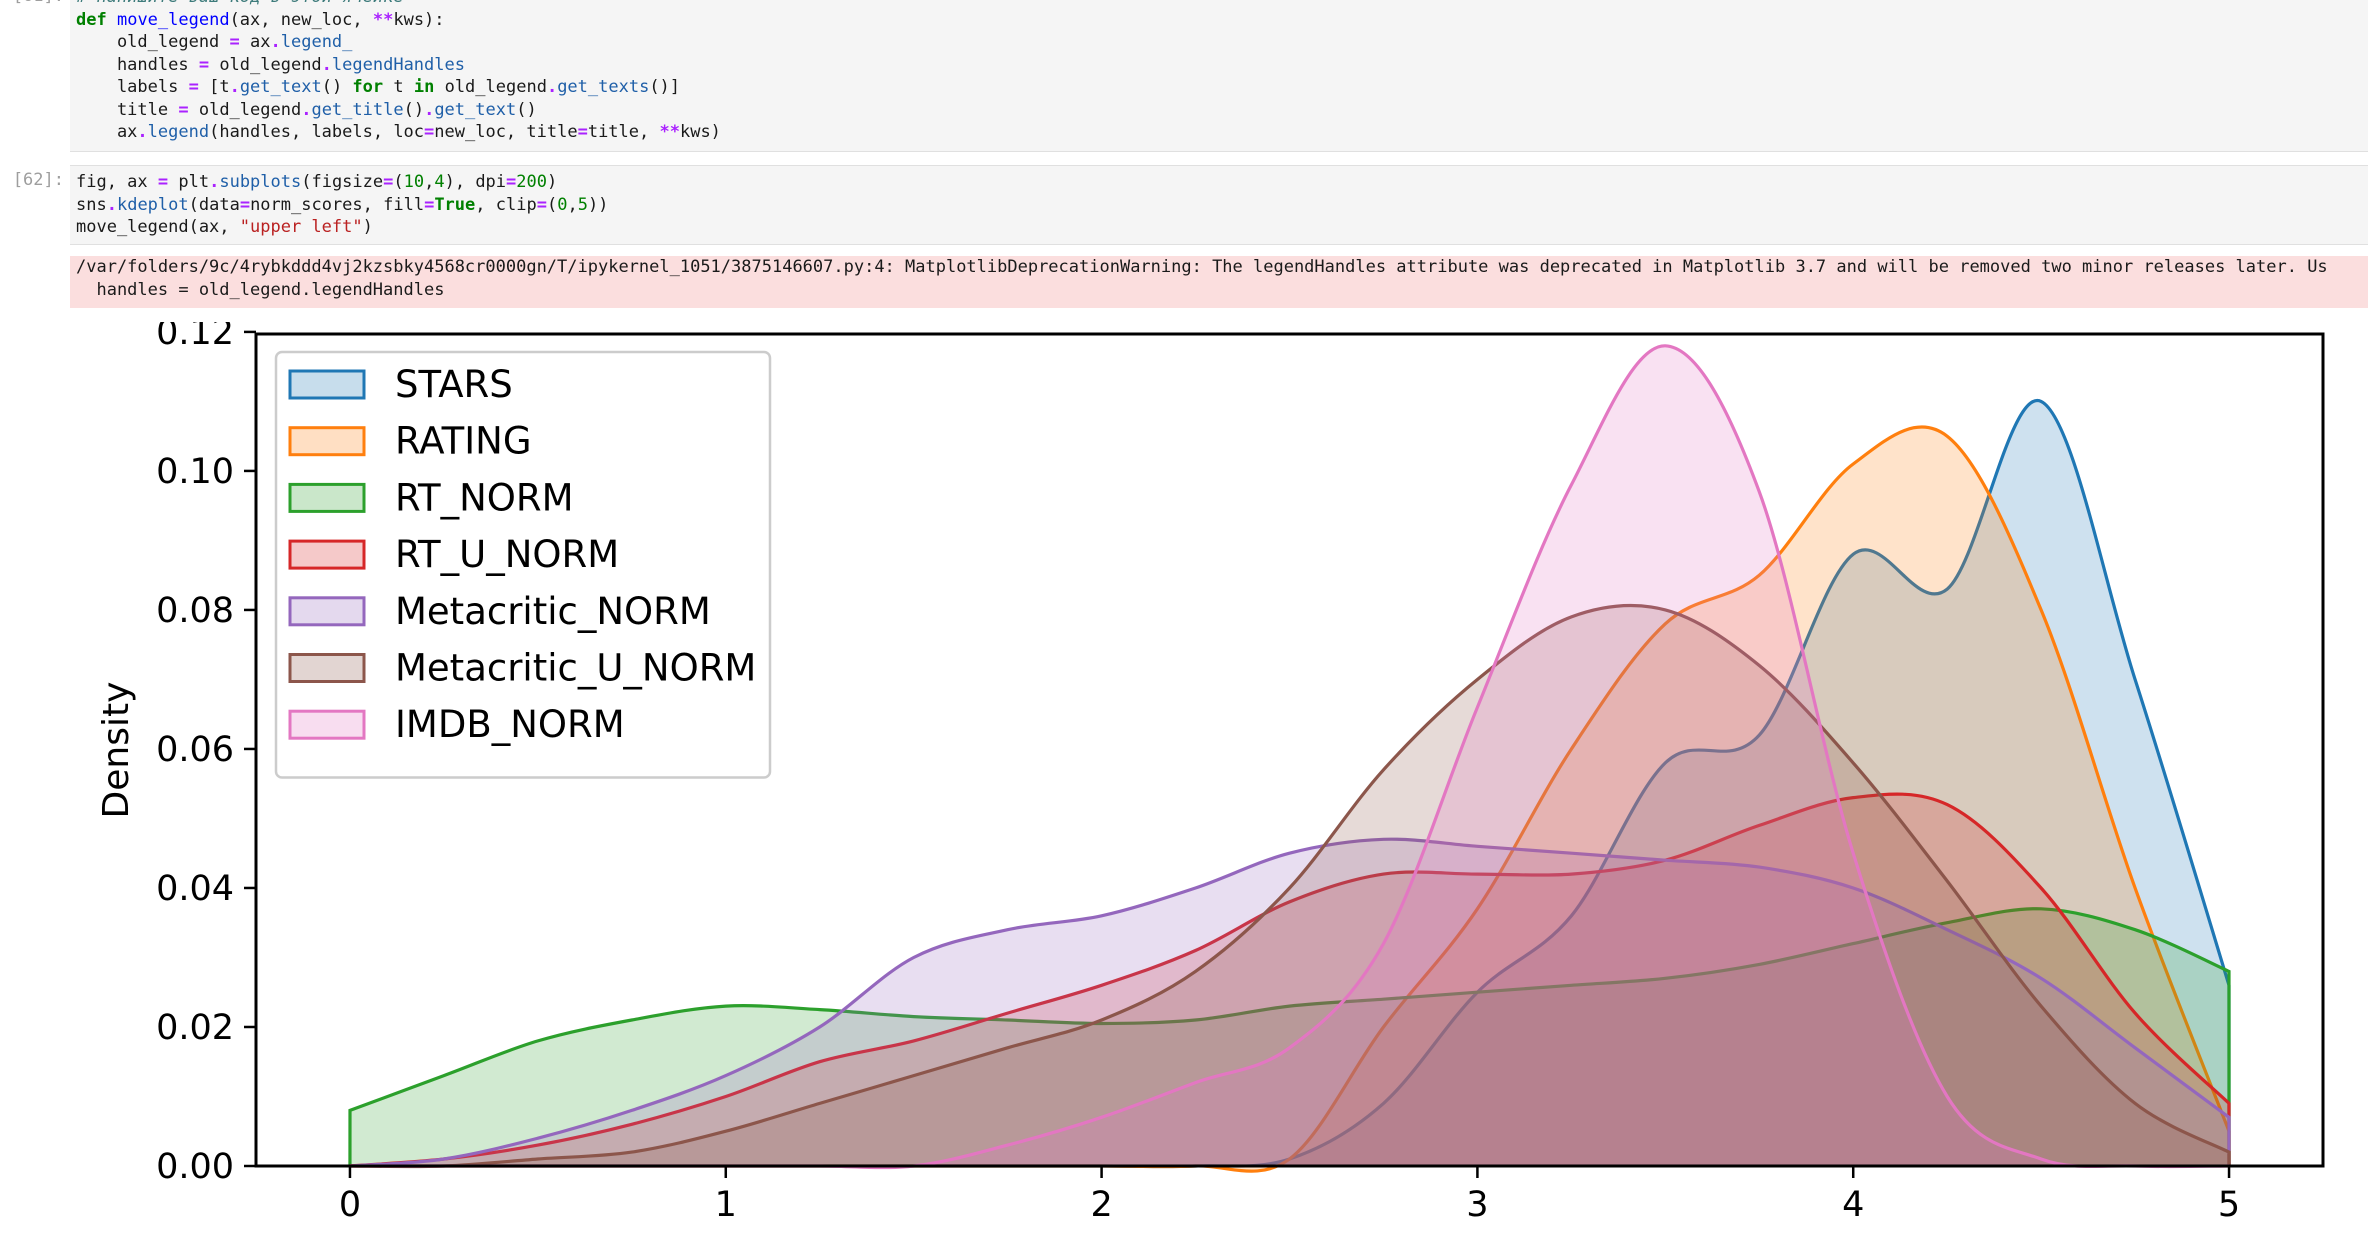 Image resolution: width=2368 pixels, height=1258 pixels. What do you see at coordinates (195, 1028) in the screenshot?
I see `y-tick-label: 0.02` at bounding box center [195, 1028].